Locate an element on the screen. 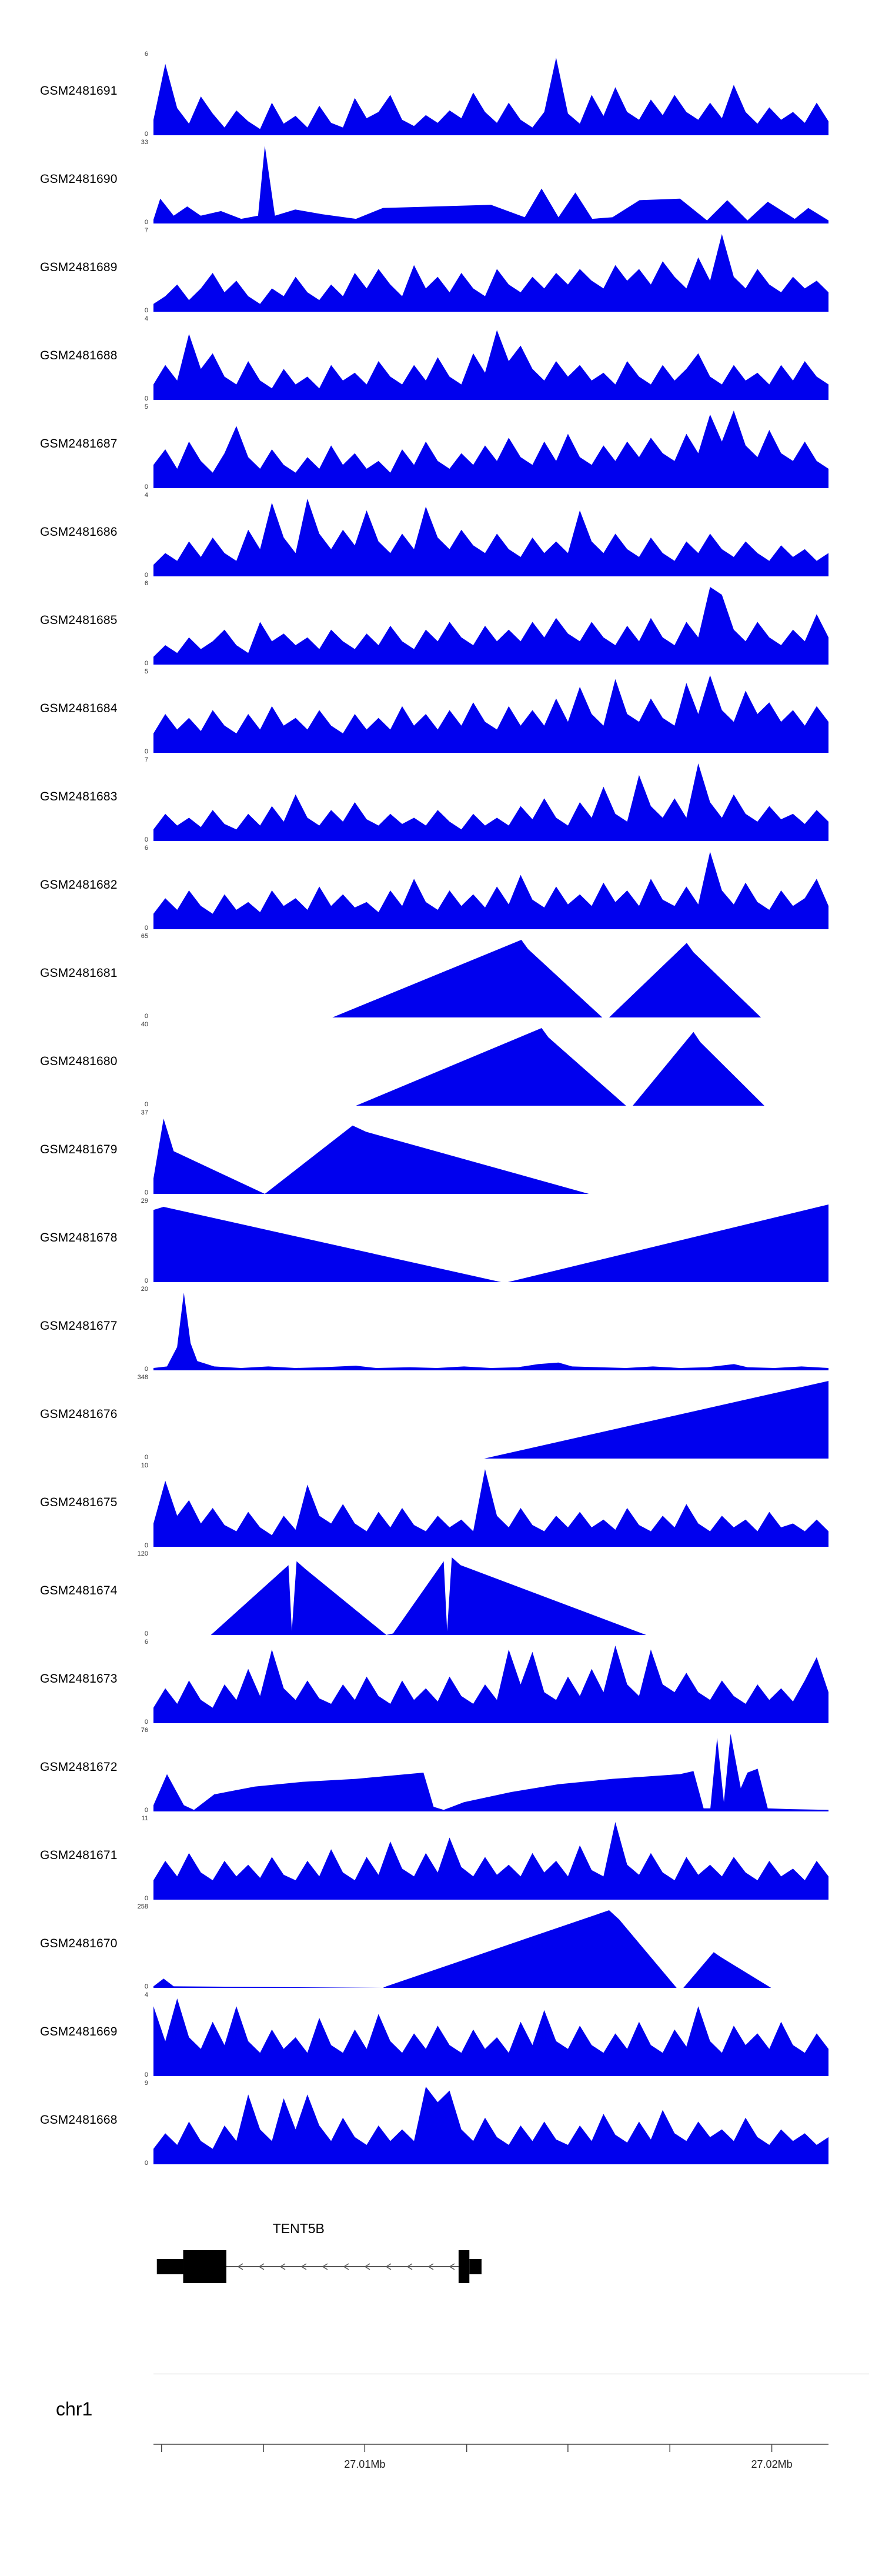 The image size is (882, 2576). axis-tick-label: 27.01Mb is located at coordinates (364, 2464).